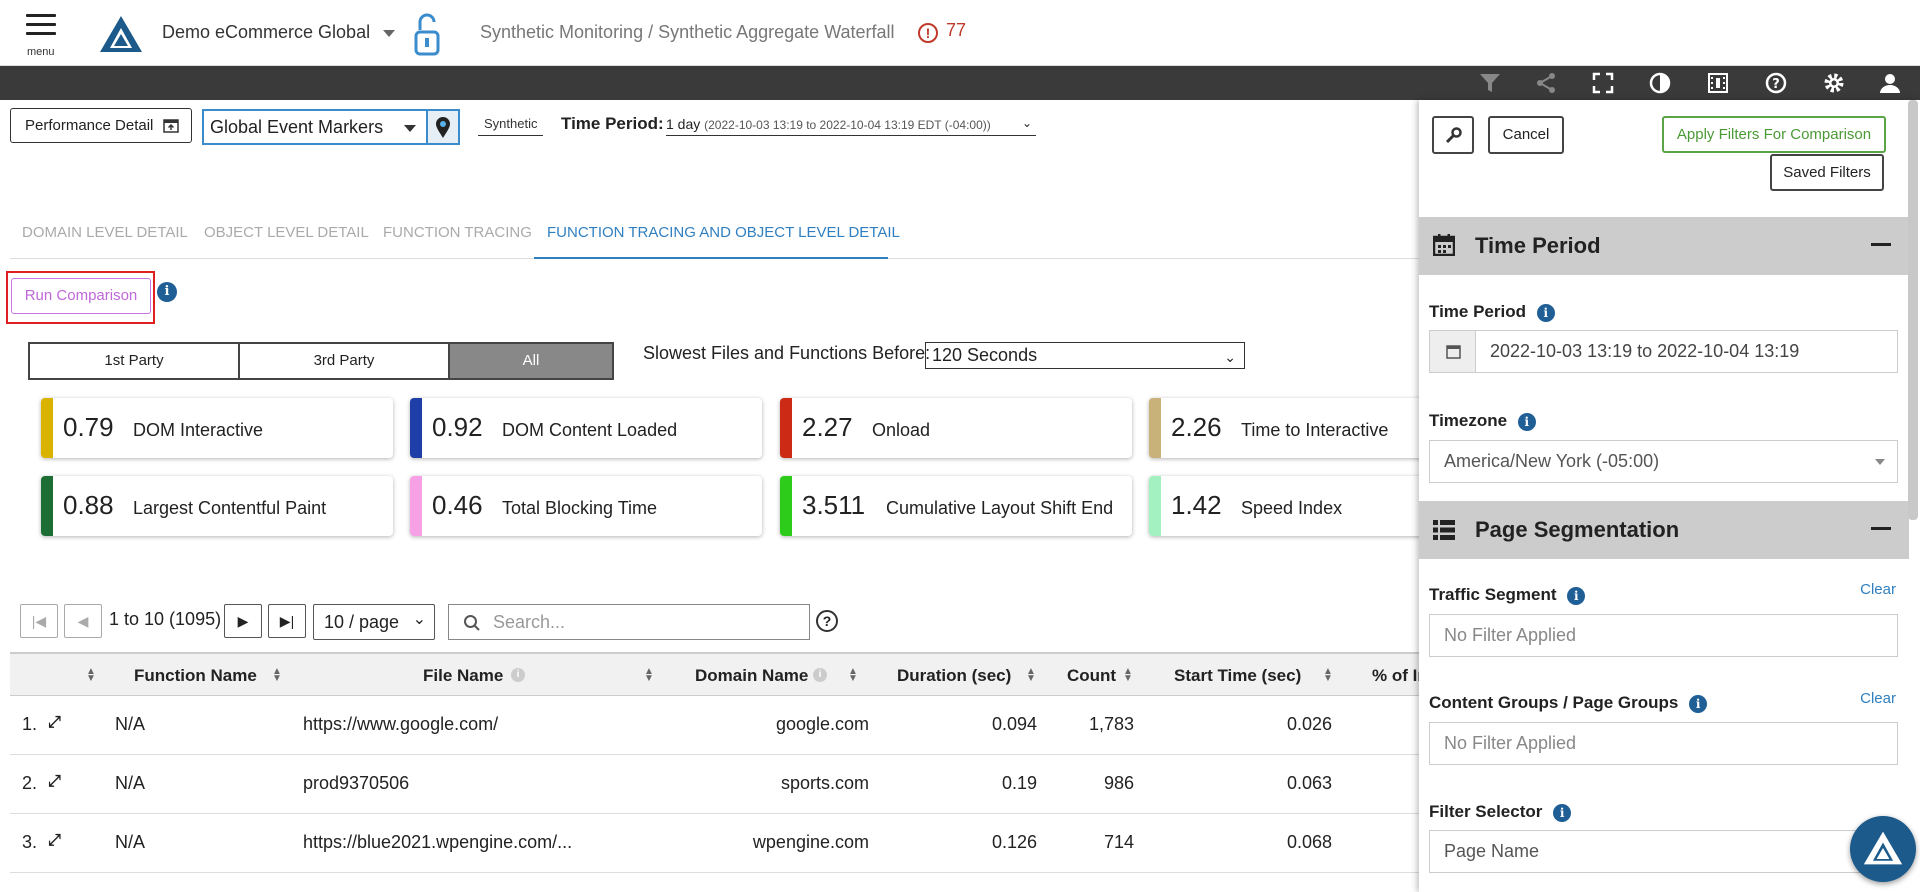 The image size is (1920, 892). I want to click on content-groups-field: No Filter Applied, so click(1663, 743).